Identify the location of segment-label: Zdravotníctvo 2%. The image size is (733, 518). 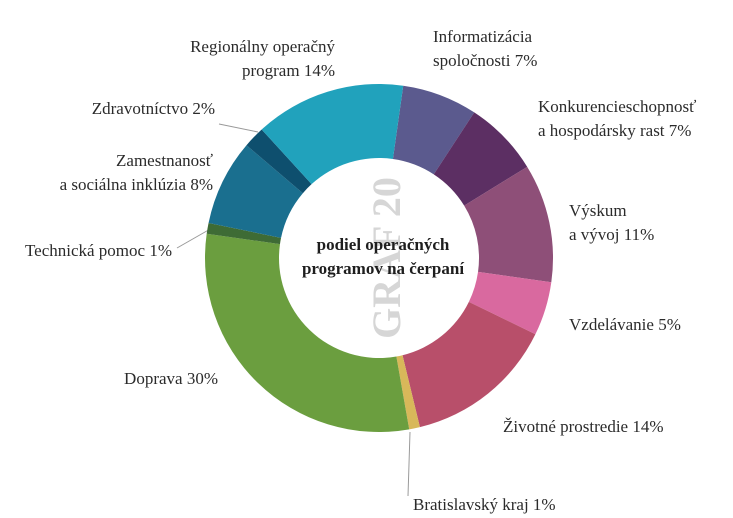
(153, 108).